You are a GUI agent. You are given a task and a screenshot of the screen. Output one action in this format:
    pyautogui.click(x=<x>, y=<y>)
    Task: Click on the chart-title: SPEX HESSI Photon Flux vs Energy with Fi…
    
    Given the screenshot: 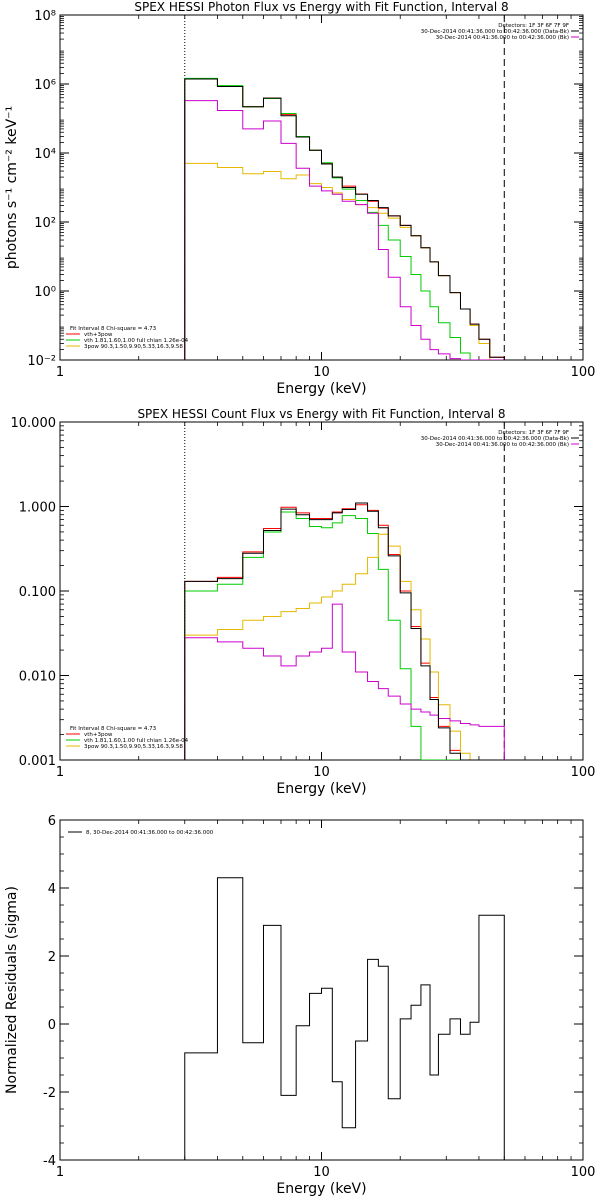 What is the action you would take?
    pyautogui.click(x=321, y=7)
    